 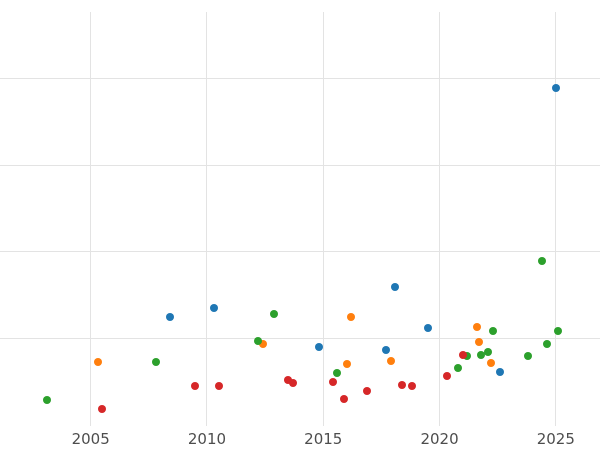 What do you see at coordinates (207, 439) in the screenshot?
I see `x-tick-label: 2010` at bounding box center [207, 439].